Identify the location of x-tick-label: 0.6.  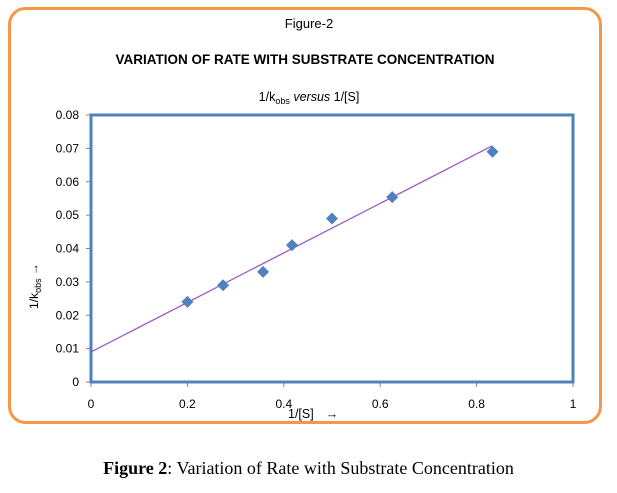
(380, 404).